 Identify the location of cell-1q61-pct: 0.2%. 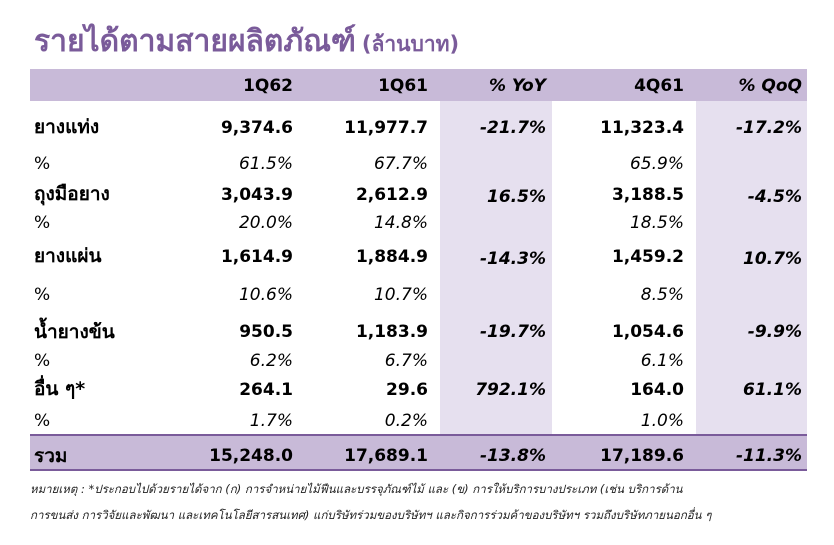
(406, 421).